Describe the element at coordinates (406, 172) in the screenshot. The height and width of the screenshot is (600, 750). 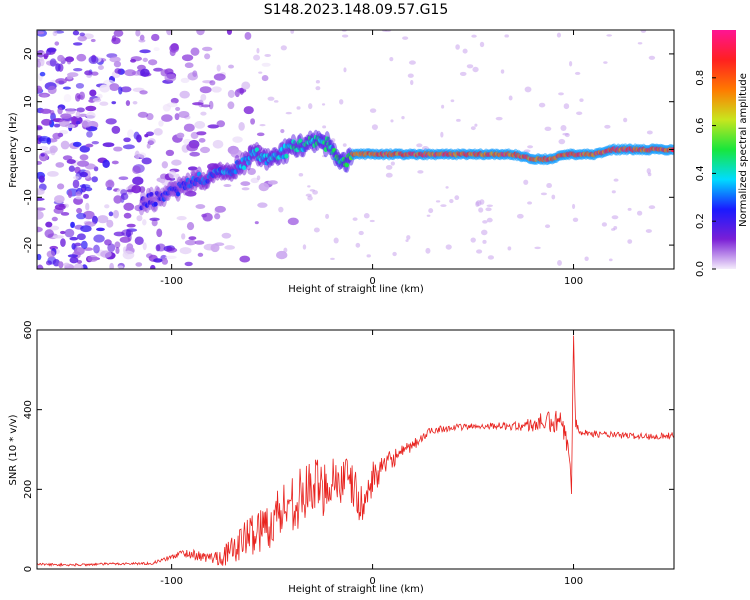
I see `spectrogram-ridge-layer` at that location.